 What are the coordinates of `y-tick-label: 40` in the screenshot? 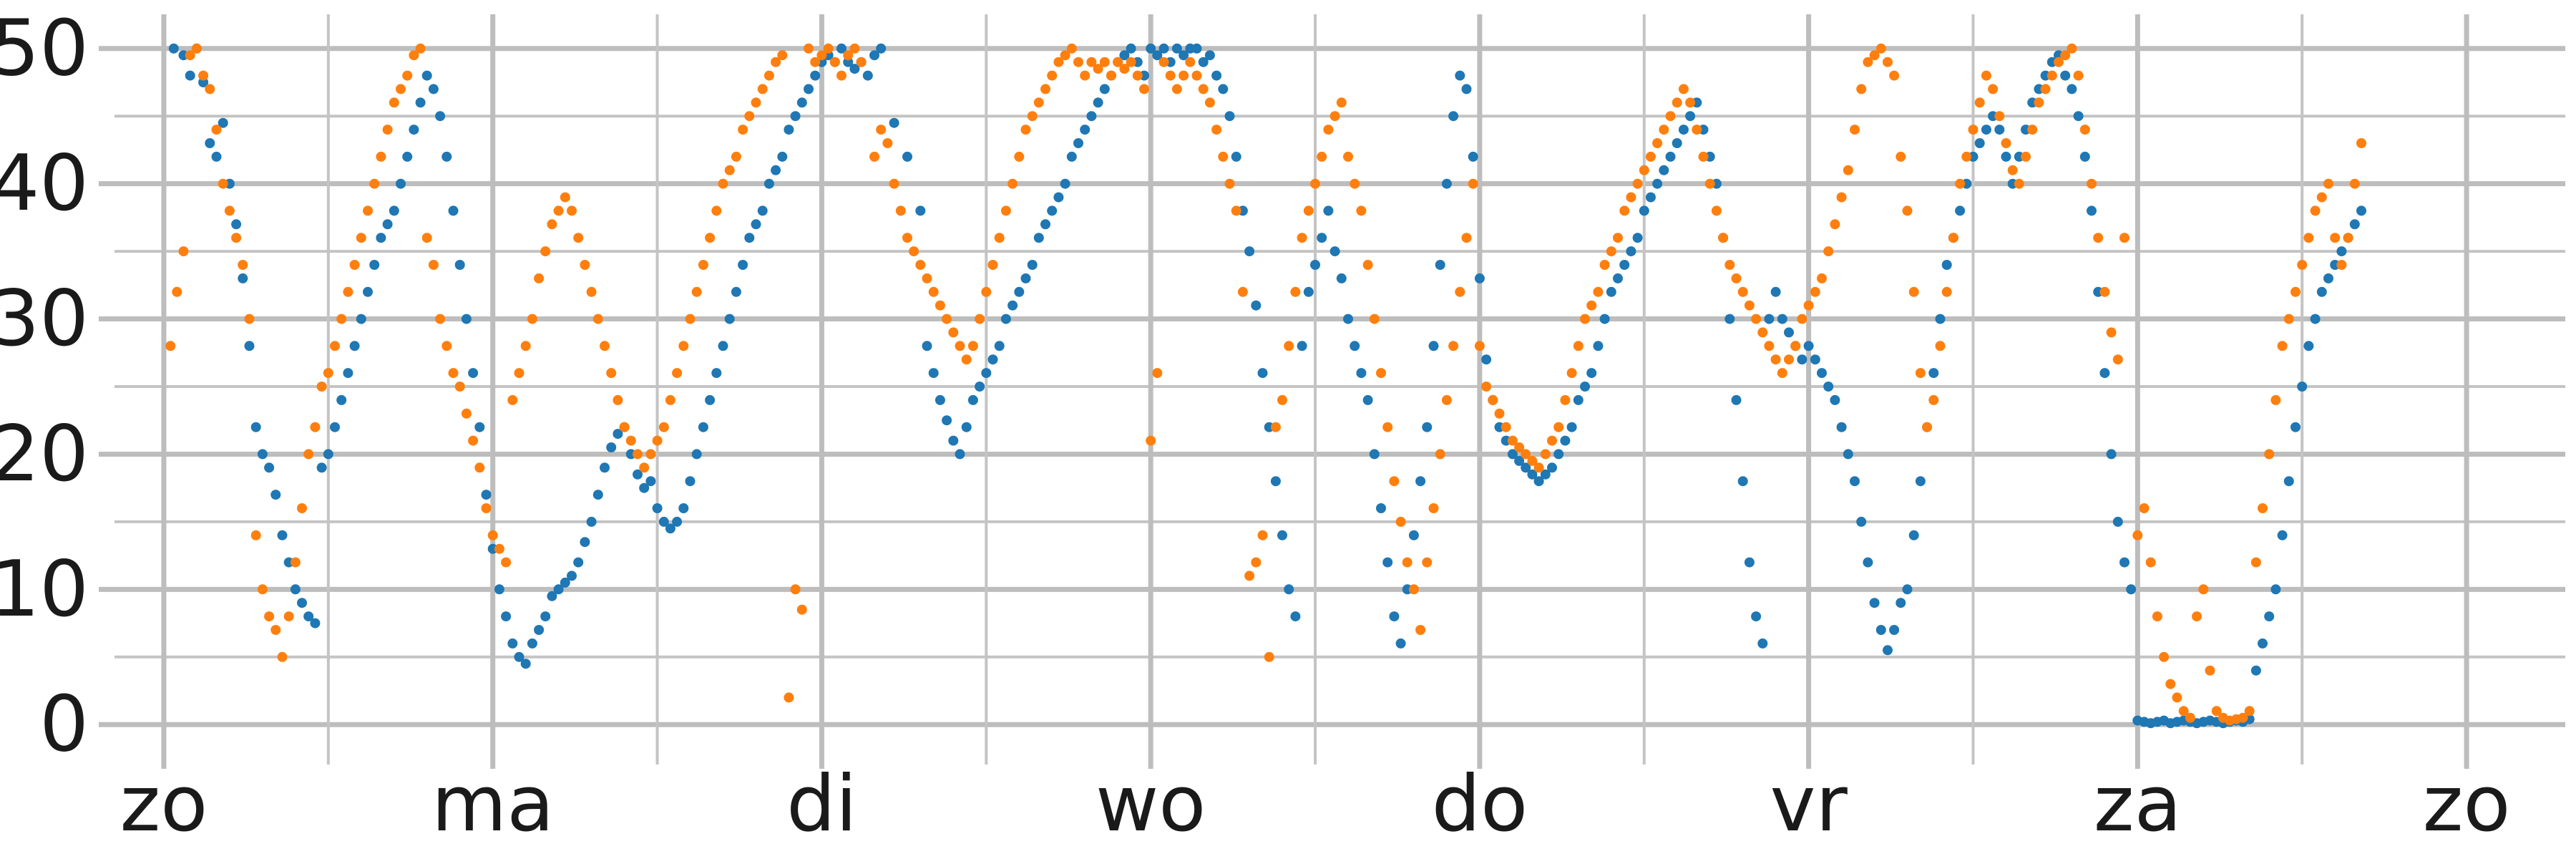 It's located at (44, 183).